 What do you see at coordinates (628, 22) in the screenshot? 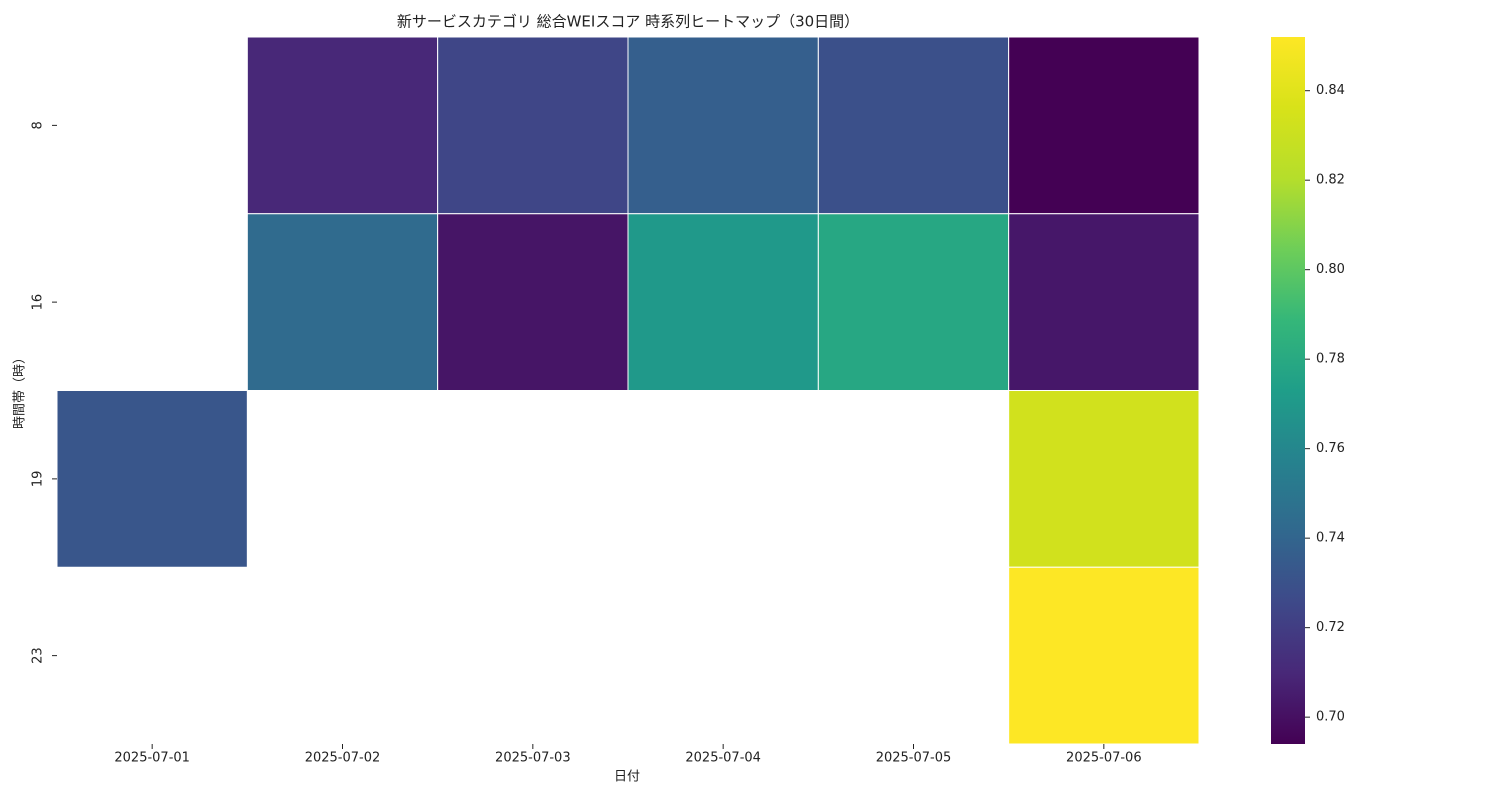
I see `chart-title: 新サービスカテゴリ 総合WEIスコア 時系列ヒートマップ（30日間）` at bounding box center [628, 22].